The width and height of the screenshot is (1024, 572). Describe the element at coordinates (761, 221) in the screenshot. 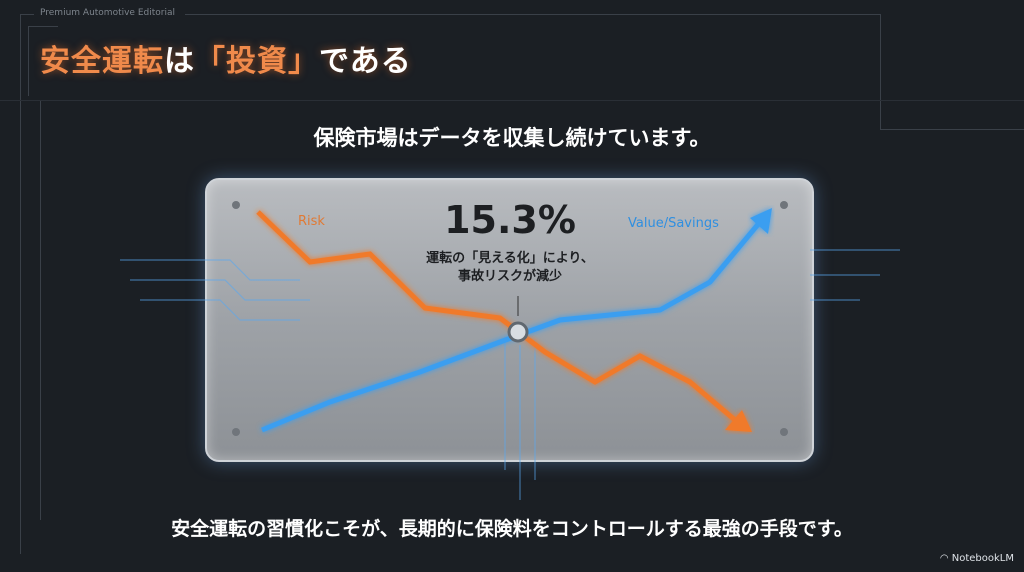

I see `value-arrowhead` at that location.